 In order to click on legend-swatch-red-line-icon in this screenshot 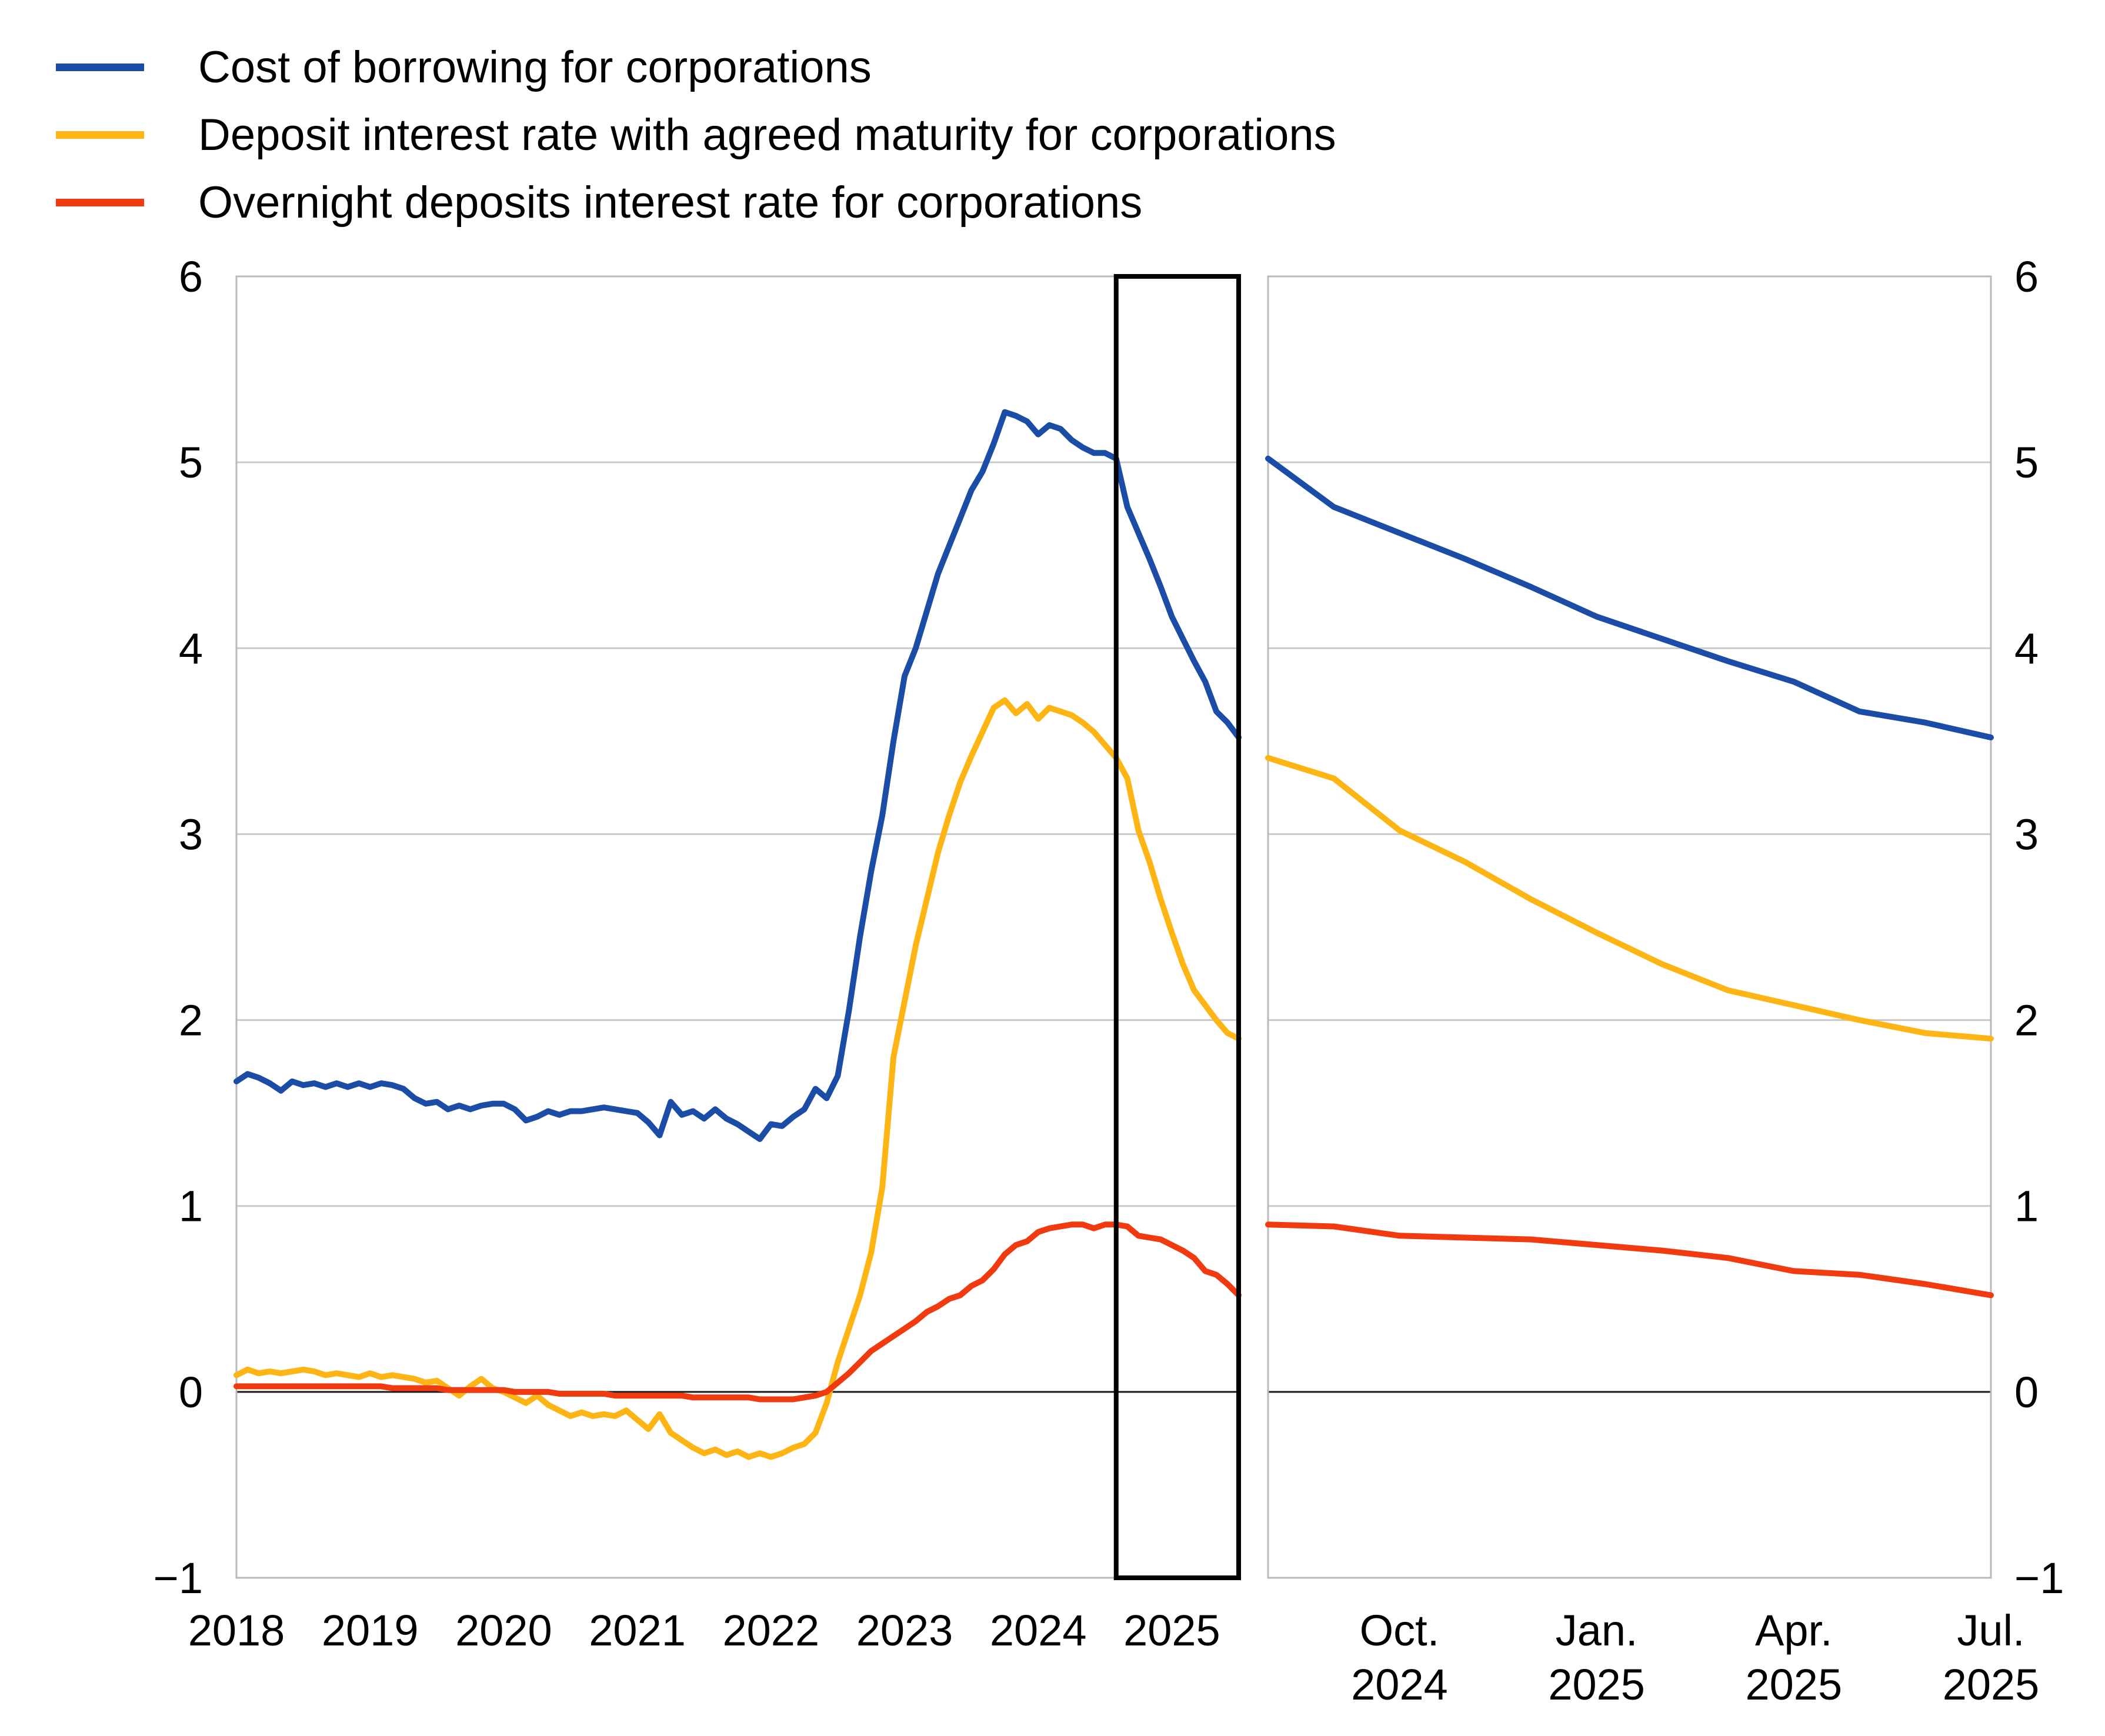, I will do `click(100, 202)`.